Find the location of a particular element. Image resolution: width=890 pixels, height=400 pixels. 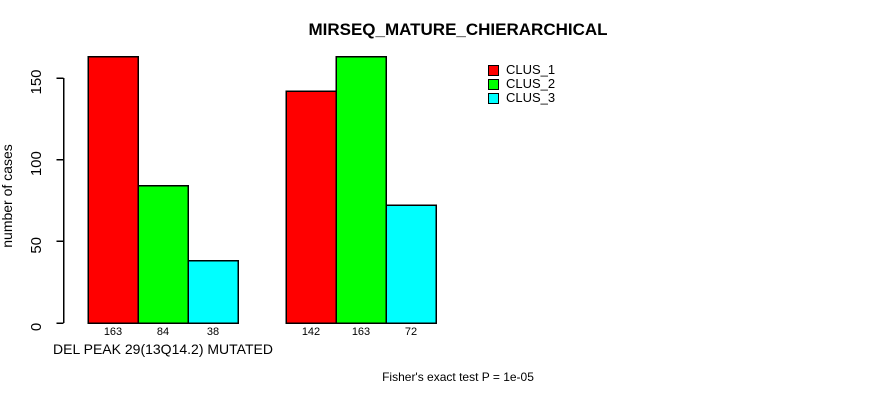

y-axis: 0 50 100 150 is located at coordinates (46, 200).